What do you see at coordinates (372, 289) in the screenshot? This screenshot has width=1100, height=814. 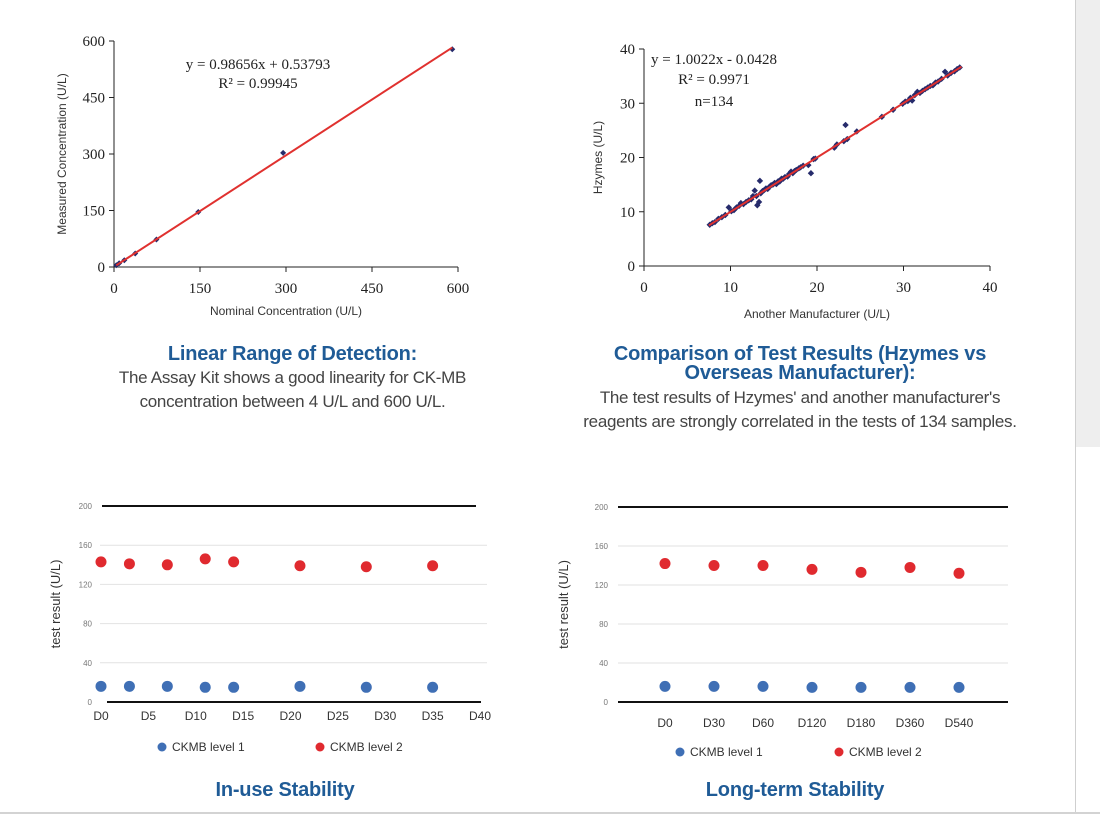 I see `x-tick-label: 450` at bounding box center [372, 289].